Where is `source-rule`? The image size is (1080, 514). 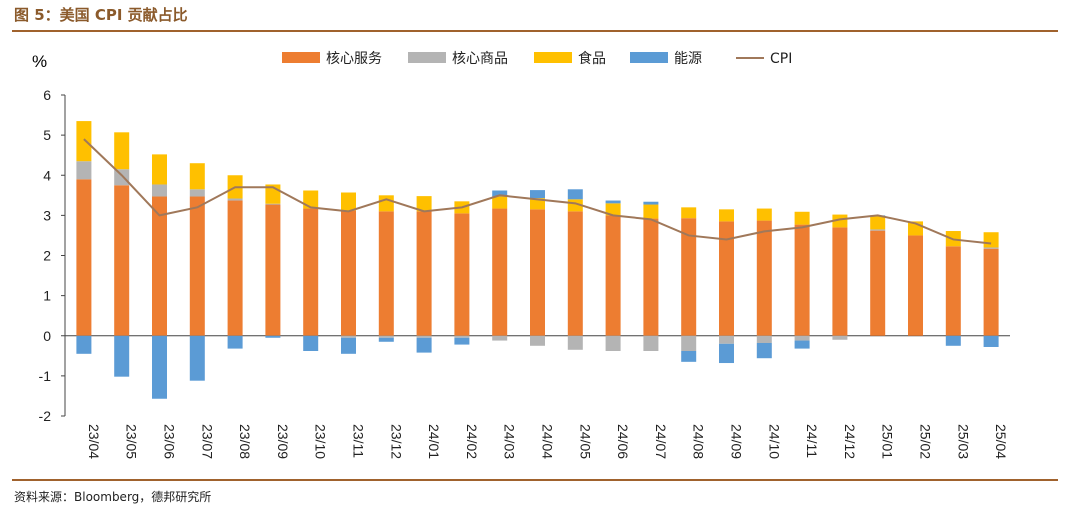 source-rule is located at coordinates (535, 480).